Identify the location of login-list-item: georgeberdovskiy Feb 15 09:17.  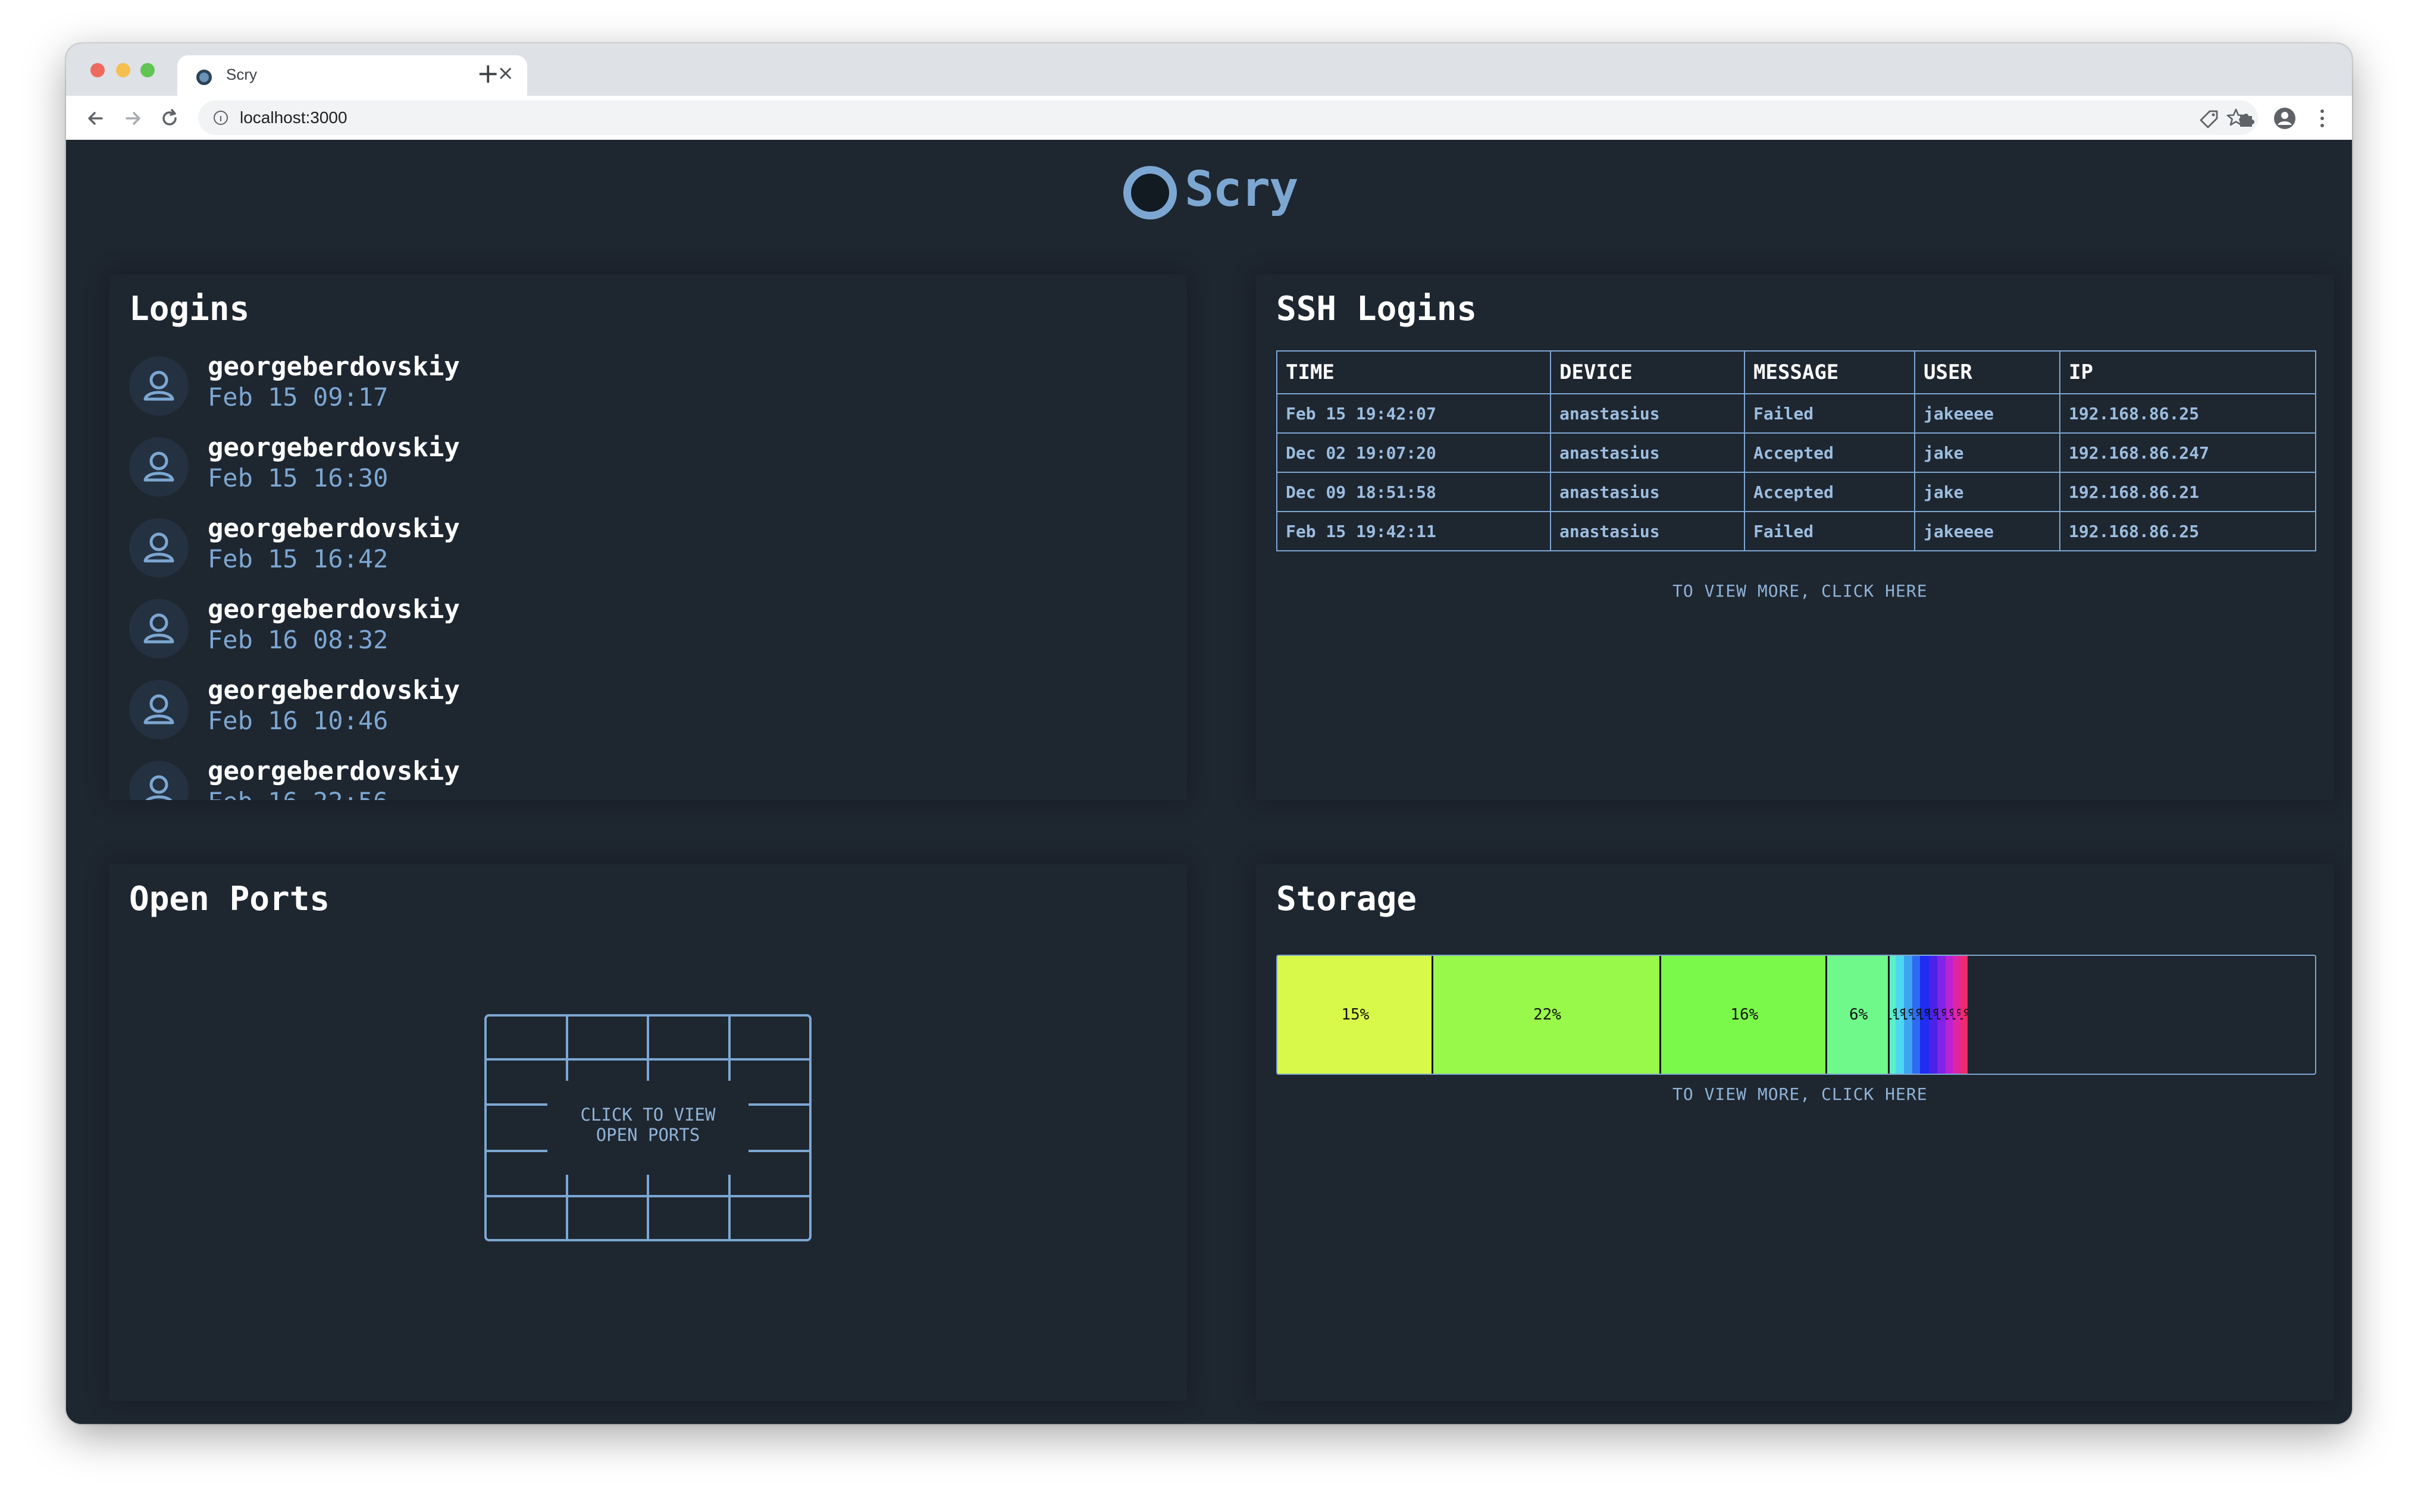
(397, 390).